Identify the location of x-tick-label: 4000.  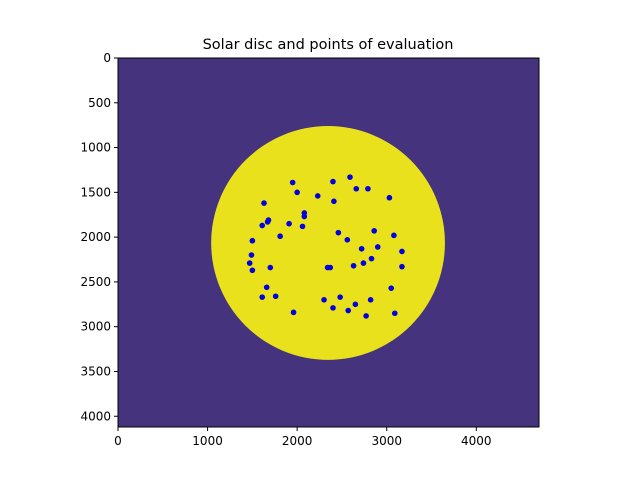
(476, 441).